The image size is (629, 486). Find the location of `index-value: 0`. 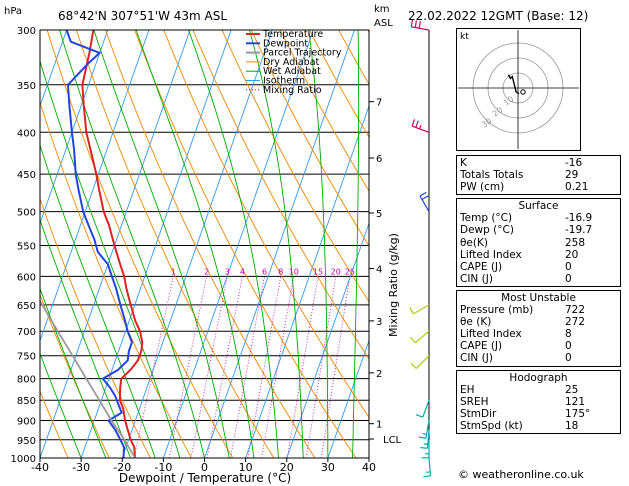

index-value: 0 is located at coordinates (568, 346).